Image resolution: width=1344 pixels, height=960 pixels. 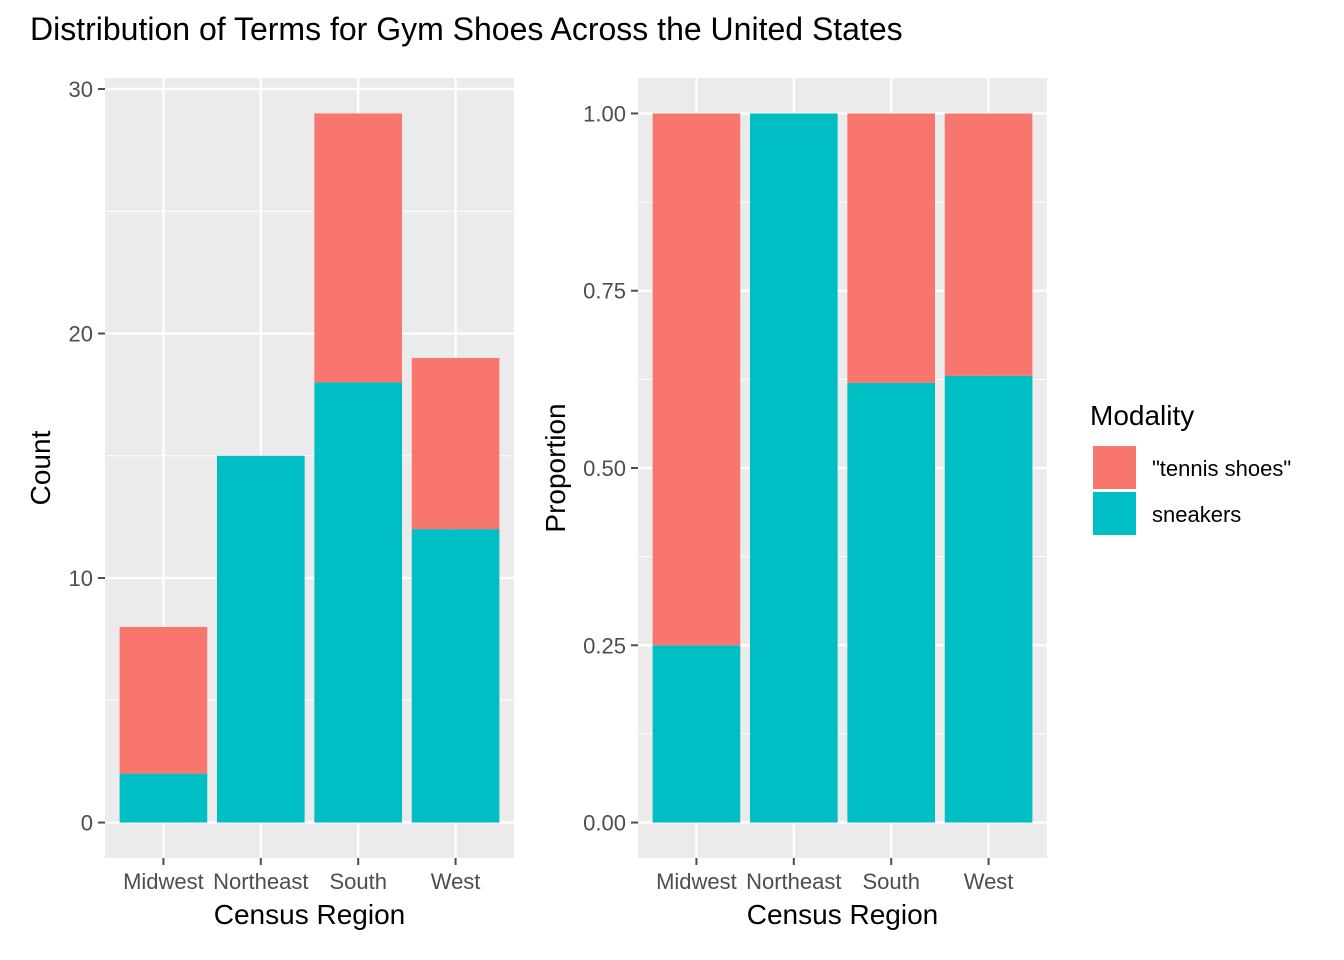 I want to click on legend-key-sneakers, so click(x=1114, y=513).